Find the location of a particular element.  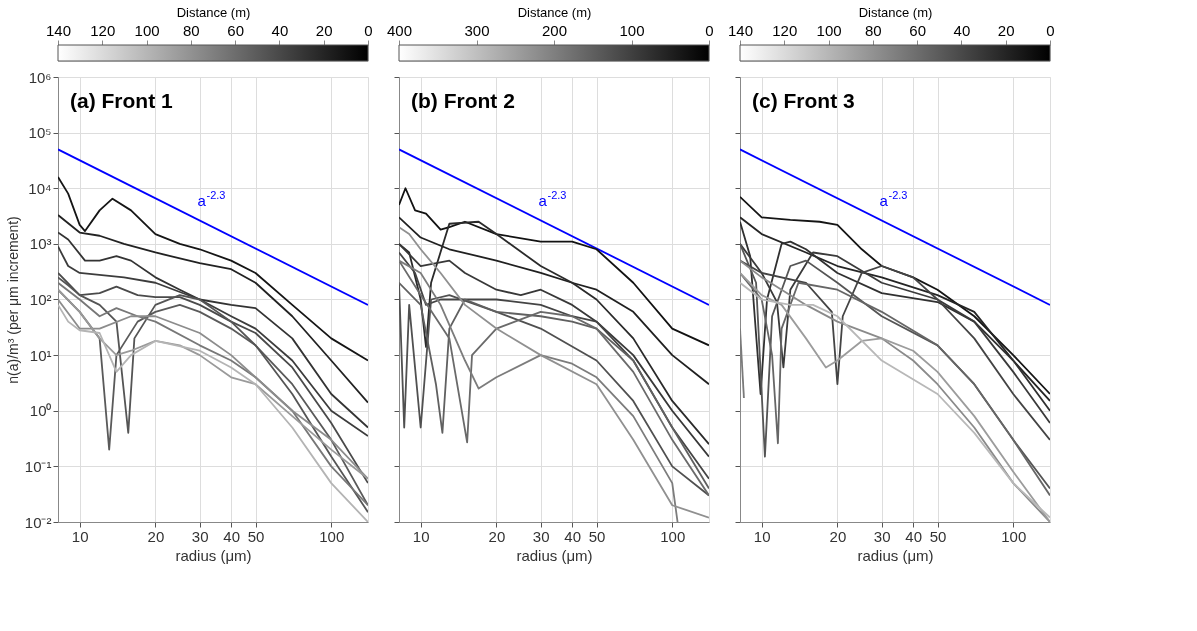

y-tick-label: 10² is located at coordinates (40, 299).